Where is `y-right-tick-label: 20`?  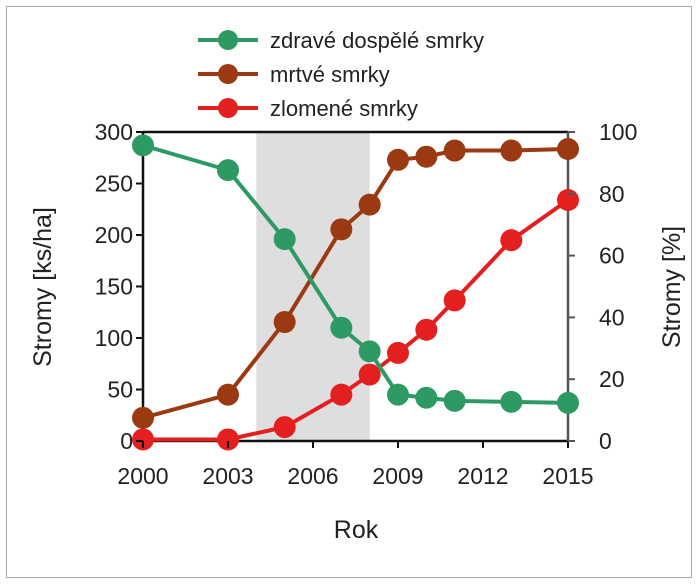
y-right-tick-label: 20 is located at coordinates (612, 379).